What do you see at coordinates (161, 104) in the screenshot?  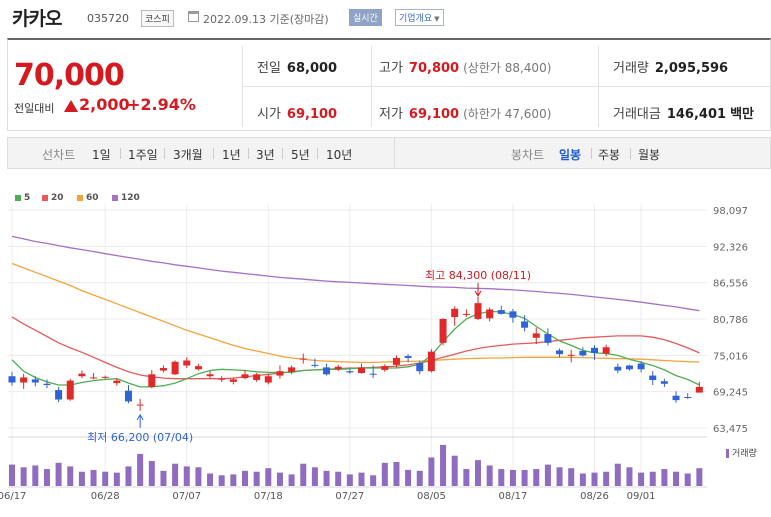 I see `change-percent: +2.94%` at bounding box center [161, 104].